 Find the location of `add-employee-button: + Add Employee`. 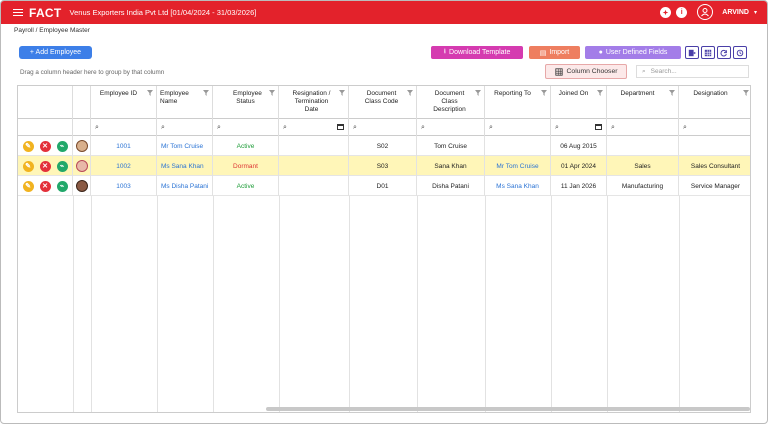

add-employee-button: + Add Employee is located at coordinates (55, 52).